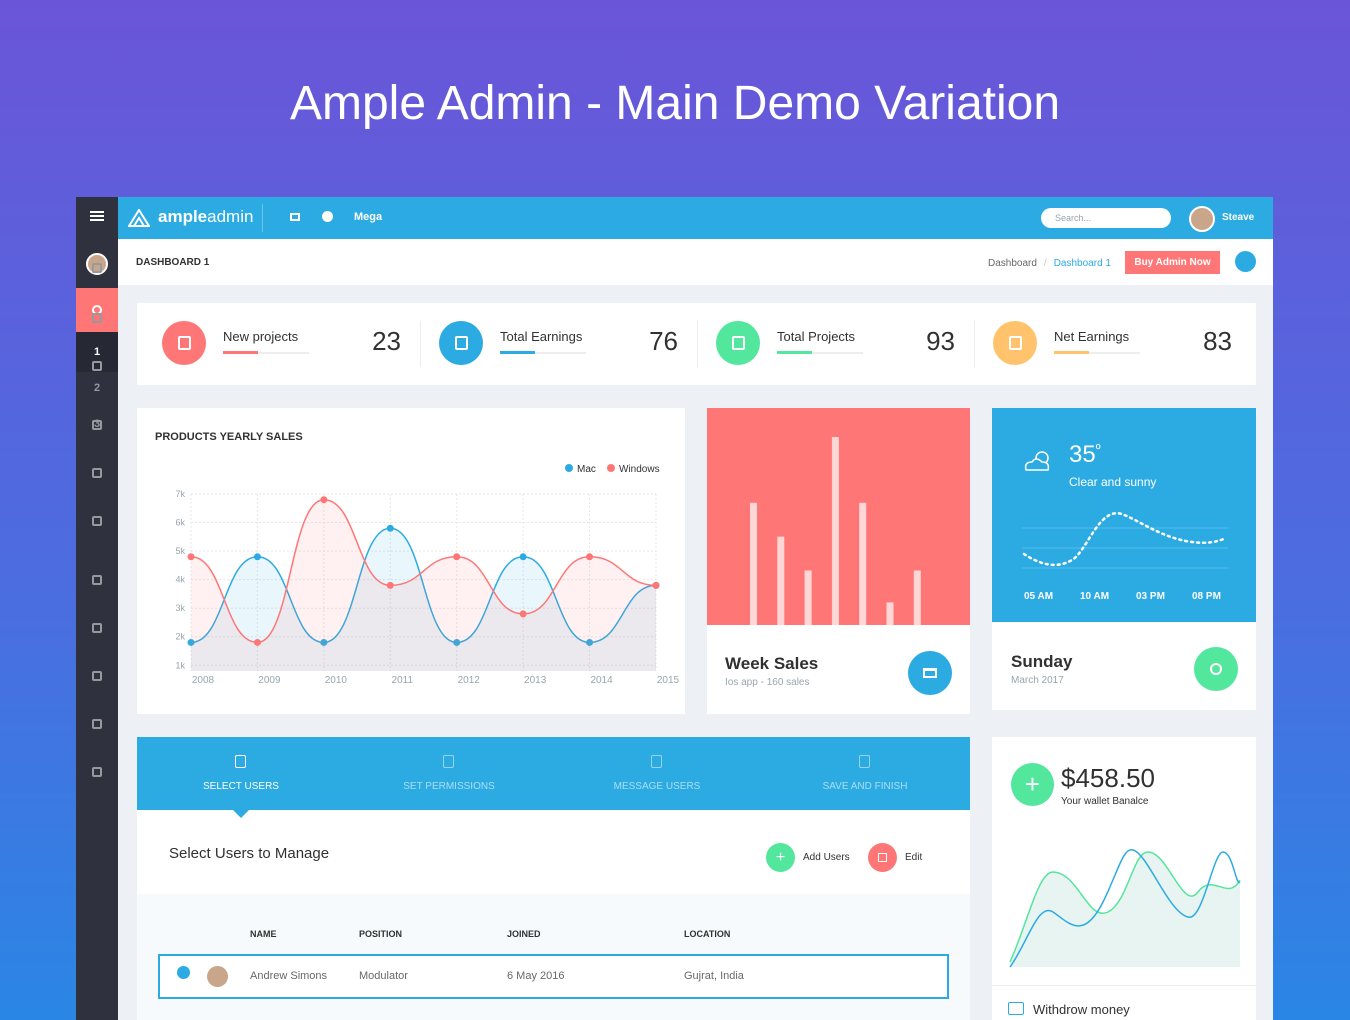 This screenshot has height=1020, width=1350. I want to click on y-tick-label: 6k, so click(180, 523).